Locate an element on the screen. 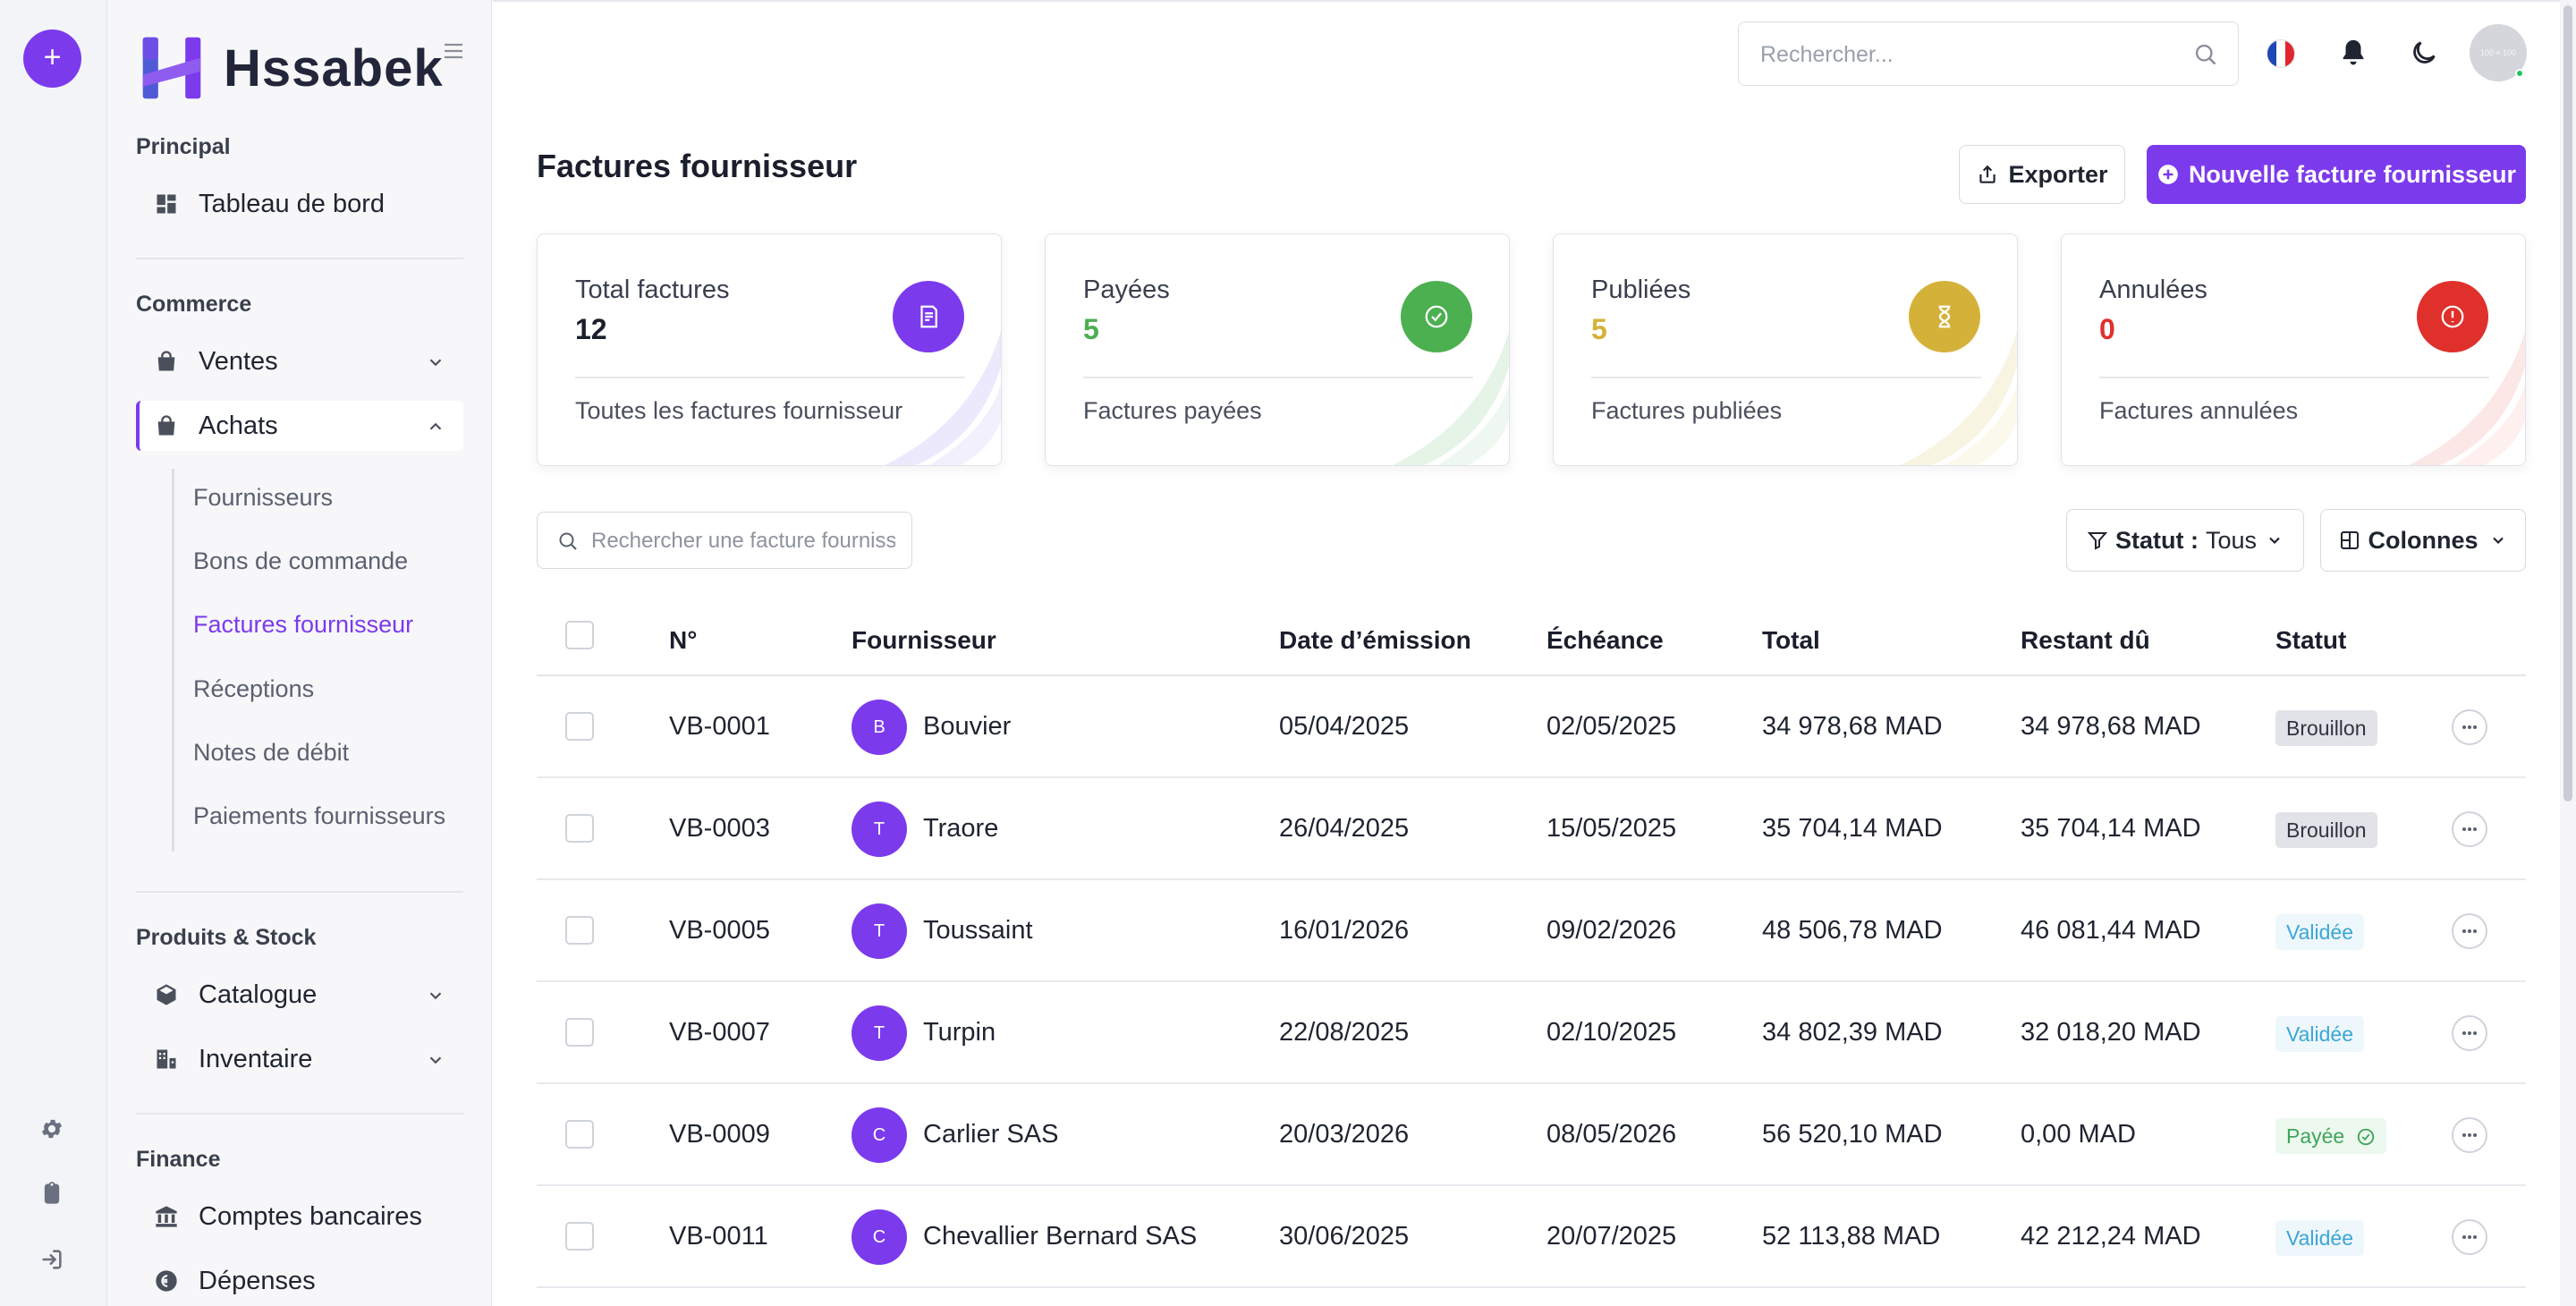 The height and width of the screenshot is (1306, 2576). invoice-search is located at coordinates (724, 540).